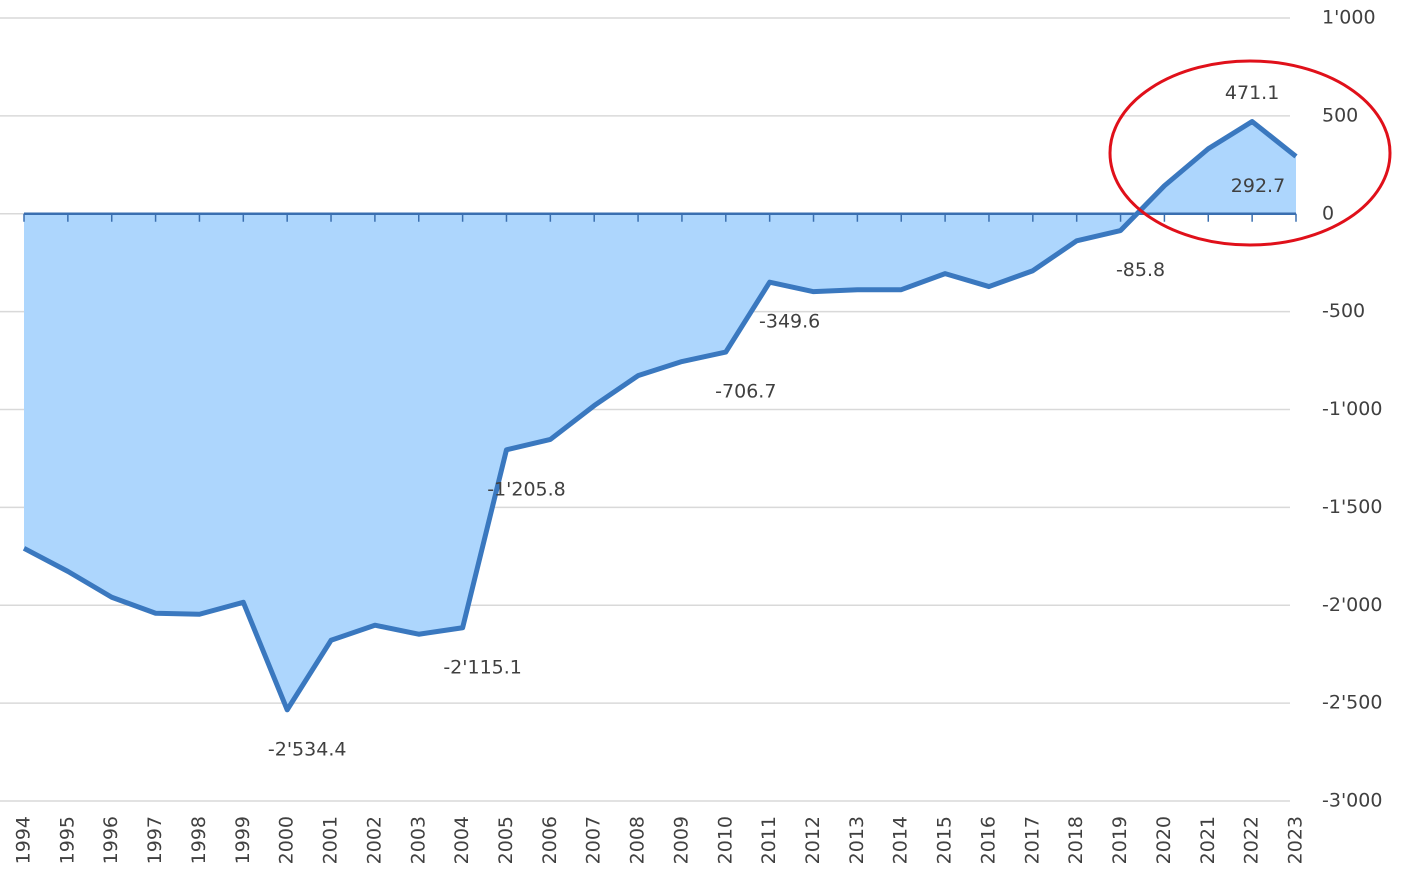 The width and height of the screenshot is (1402, 875). What do you see at coordinates (243, 840) in the screenshot?
I see `x-tick-label: 1999` at bounding box center [243, 840].